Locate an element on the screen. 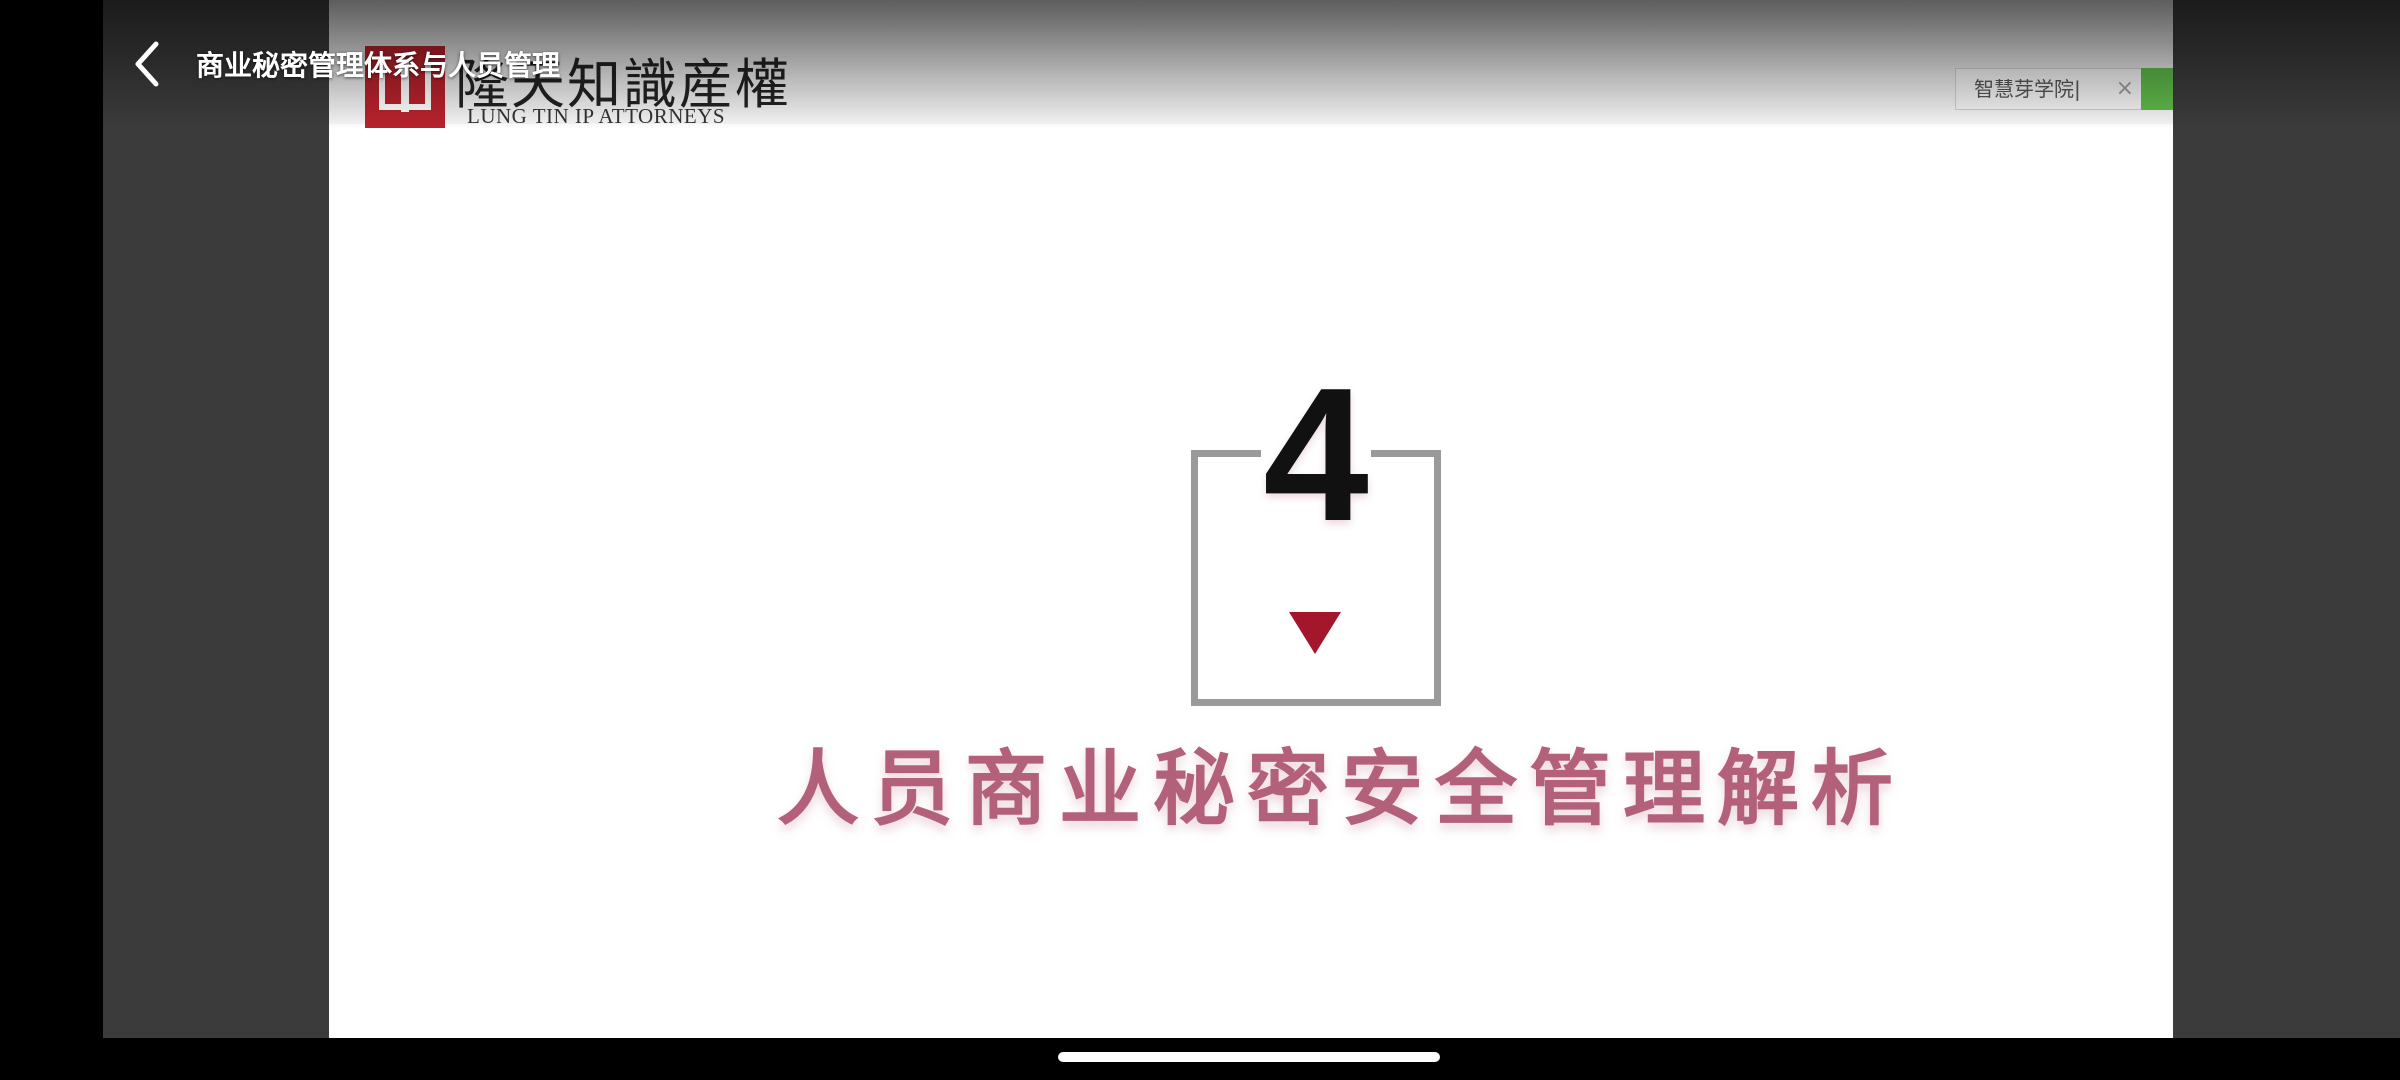 The image size is (2400, 1080). browser-tab-label: 智慧芽学院| is located at coordinates (2027, 89).